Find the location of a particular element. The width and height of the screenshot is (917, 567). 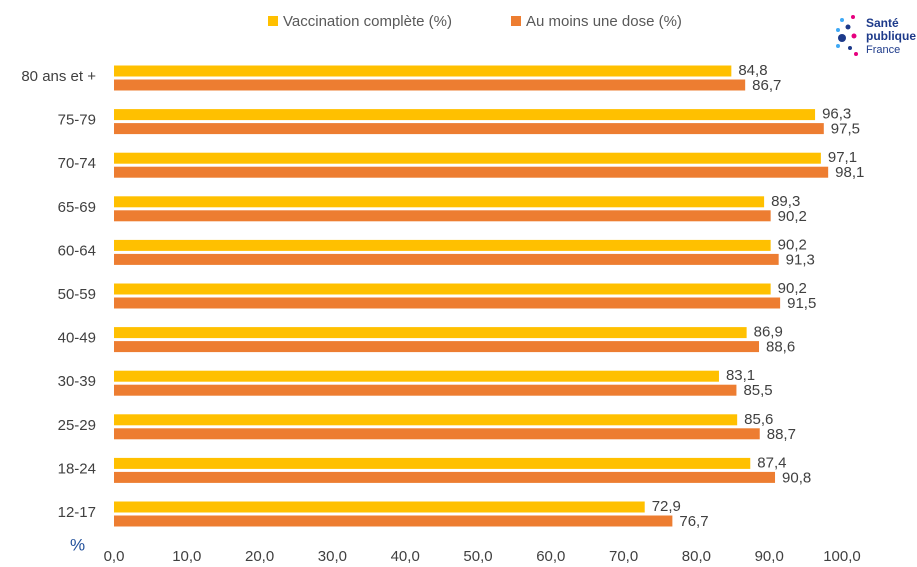

y-tick-label: 18-24 is located at coordinates (77, 468).